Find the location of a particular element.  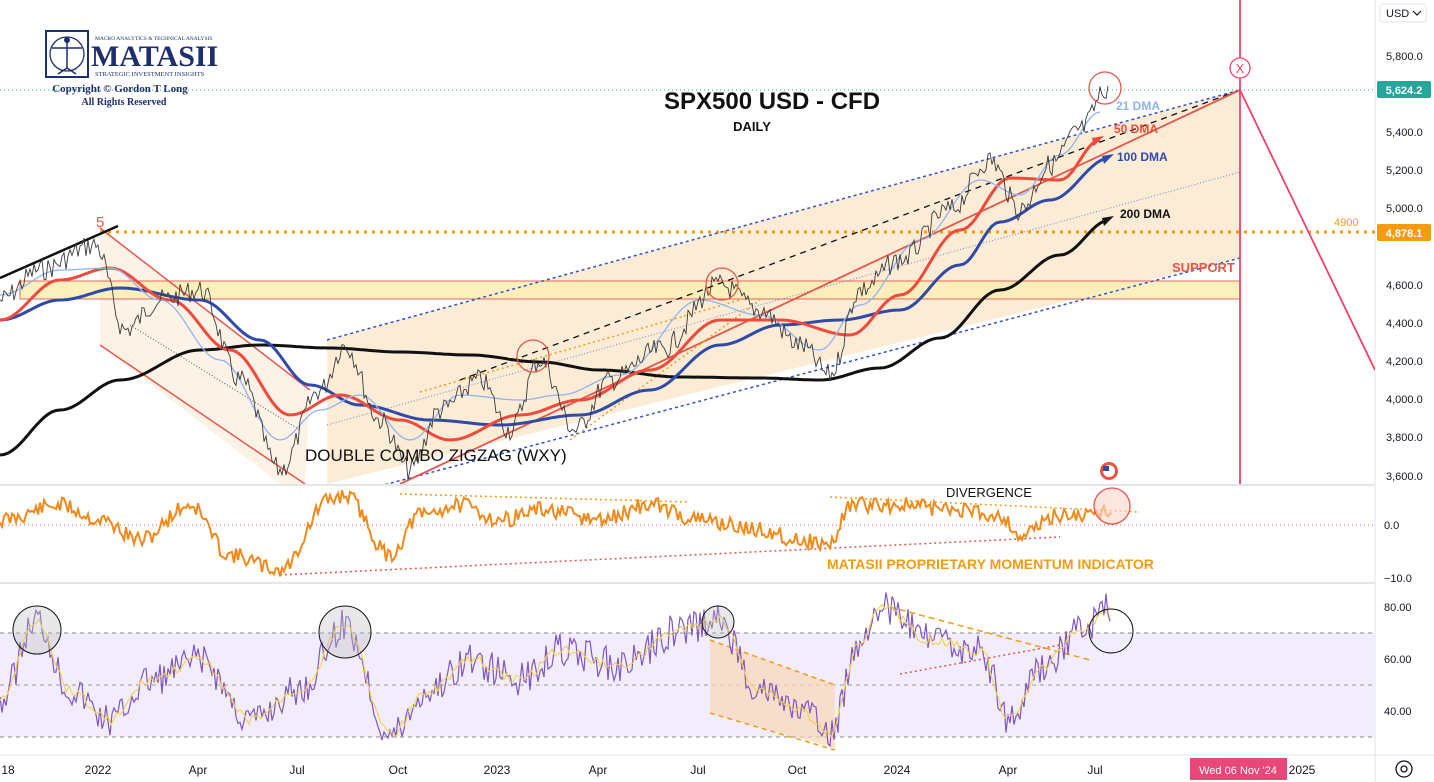

x-marker-label: X is located at coordinates (1240, 68).